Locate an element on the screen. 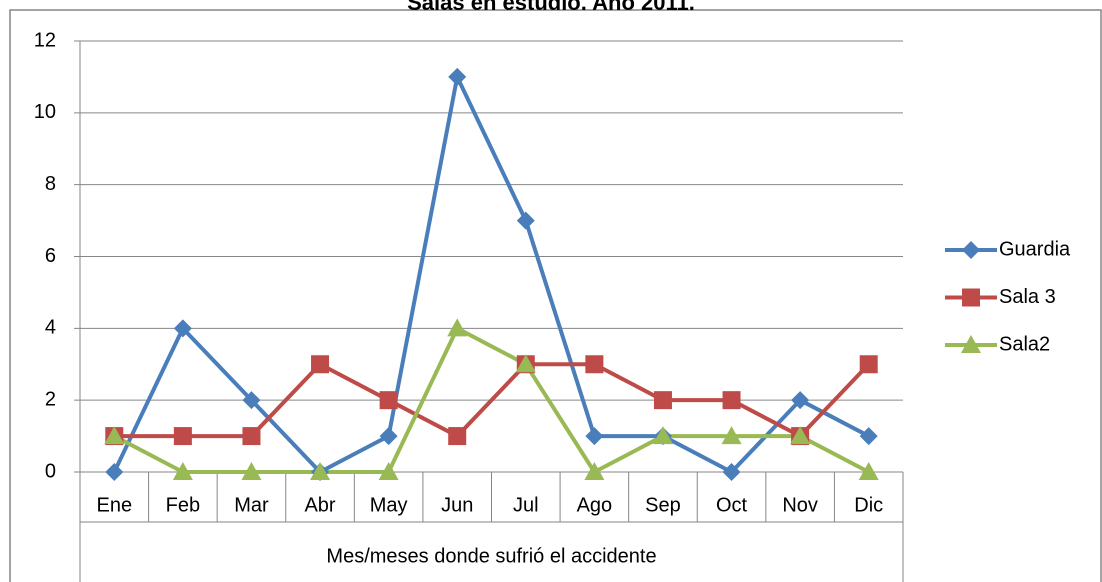 The image size is (1102, 582). legend-label: Sala 3 is located at coordinates (1027, 297).